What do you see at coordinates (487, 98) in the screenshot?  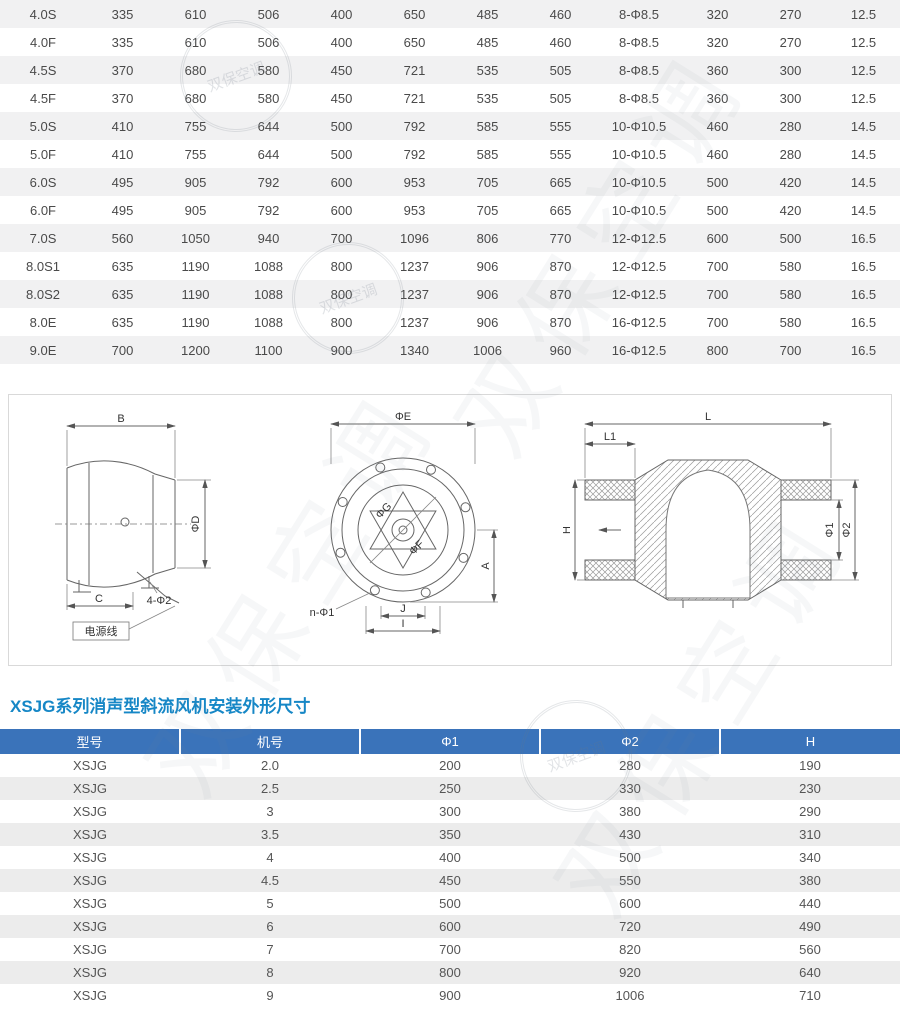 I see `table-cell: 535` at bounding box center [487, 98].